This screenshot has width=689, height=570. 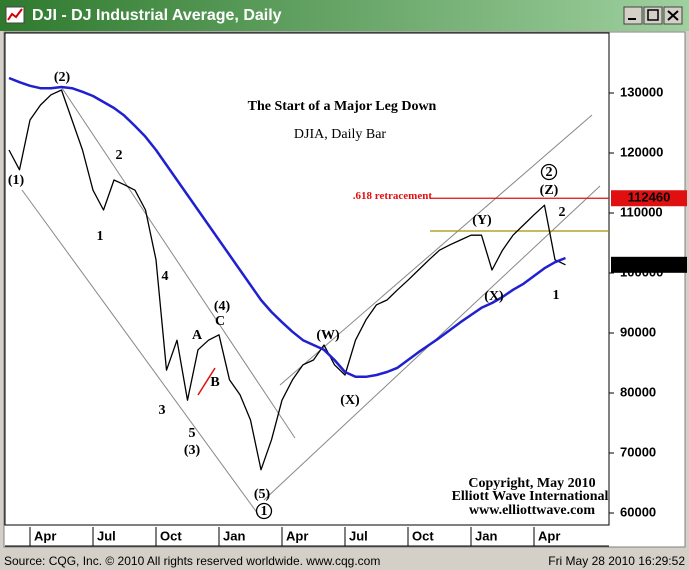 I want to click on window-icon-glyph, so click(x=15, y=14).